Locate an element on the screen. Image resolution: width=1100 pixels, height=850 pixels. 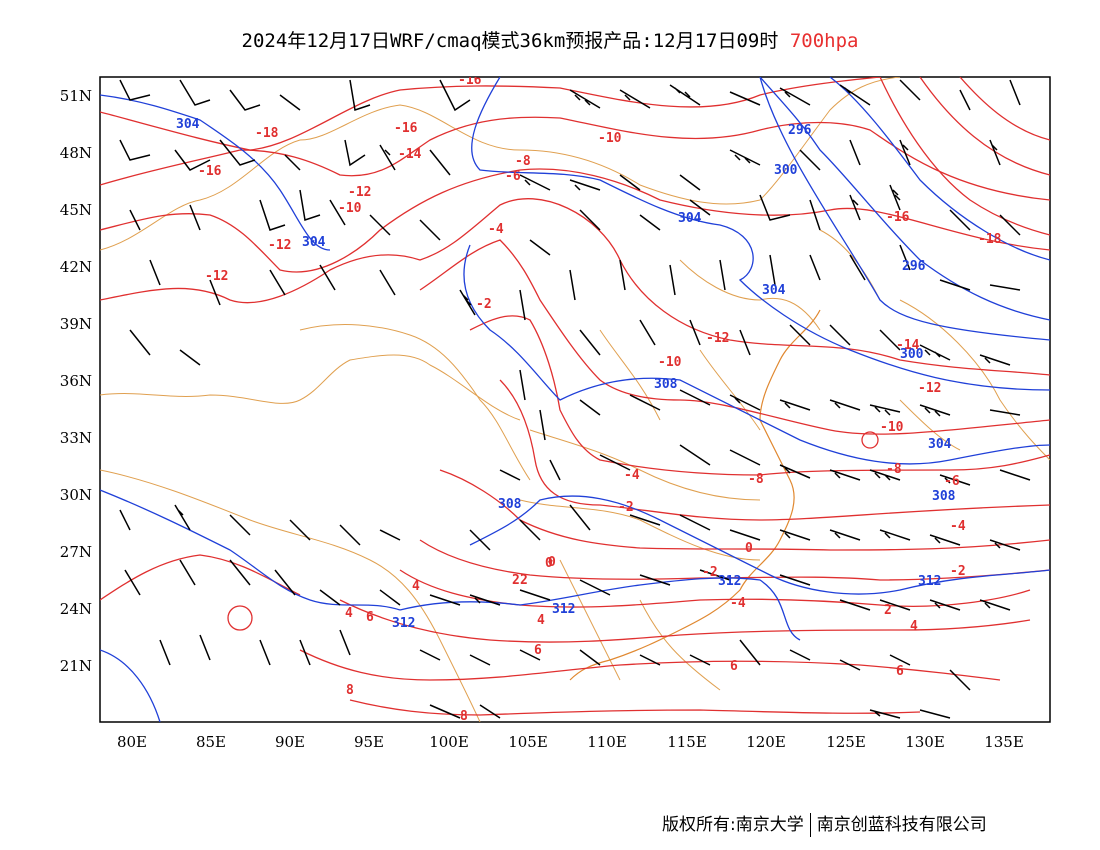
lon-tick-label: 100E is located at coordinates (449, 742).